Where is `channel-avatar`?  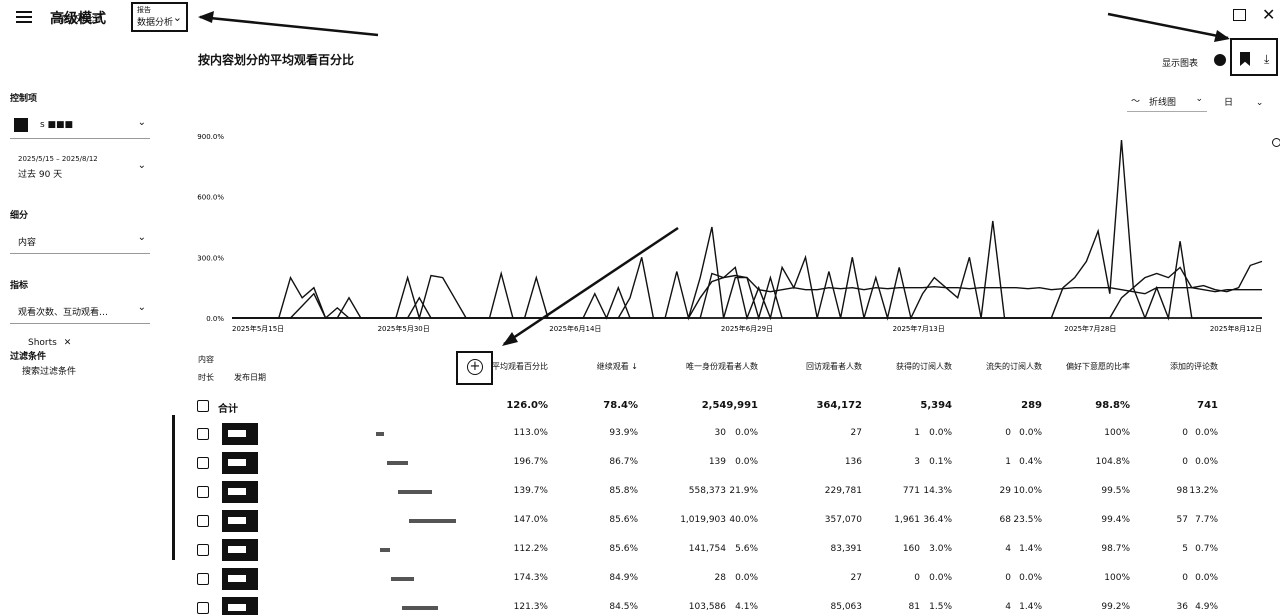 channel-avatar is located at coordinates (21, 125).